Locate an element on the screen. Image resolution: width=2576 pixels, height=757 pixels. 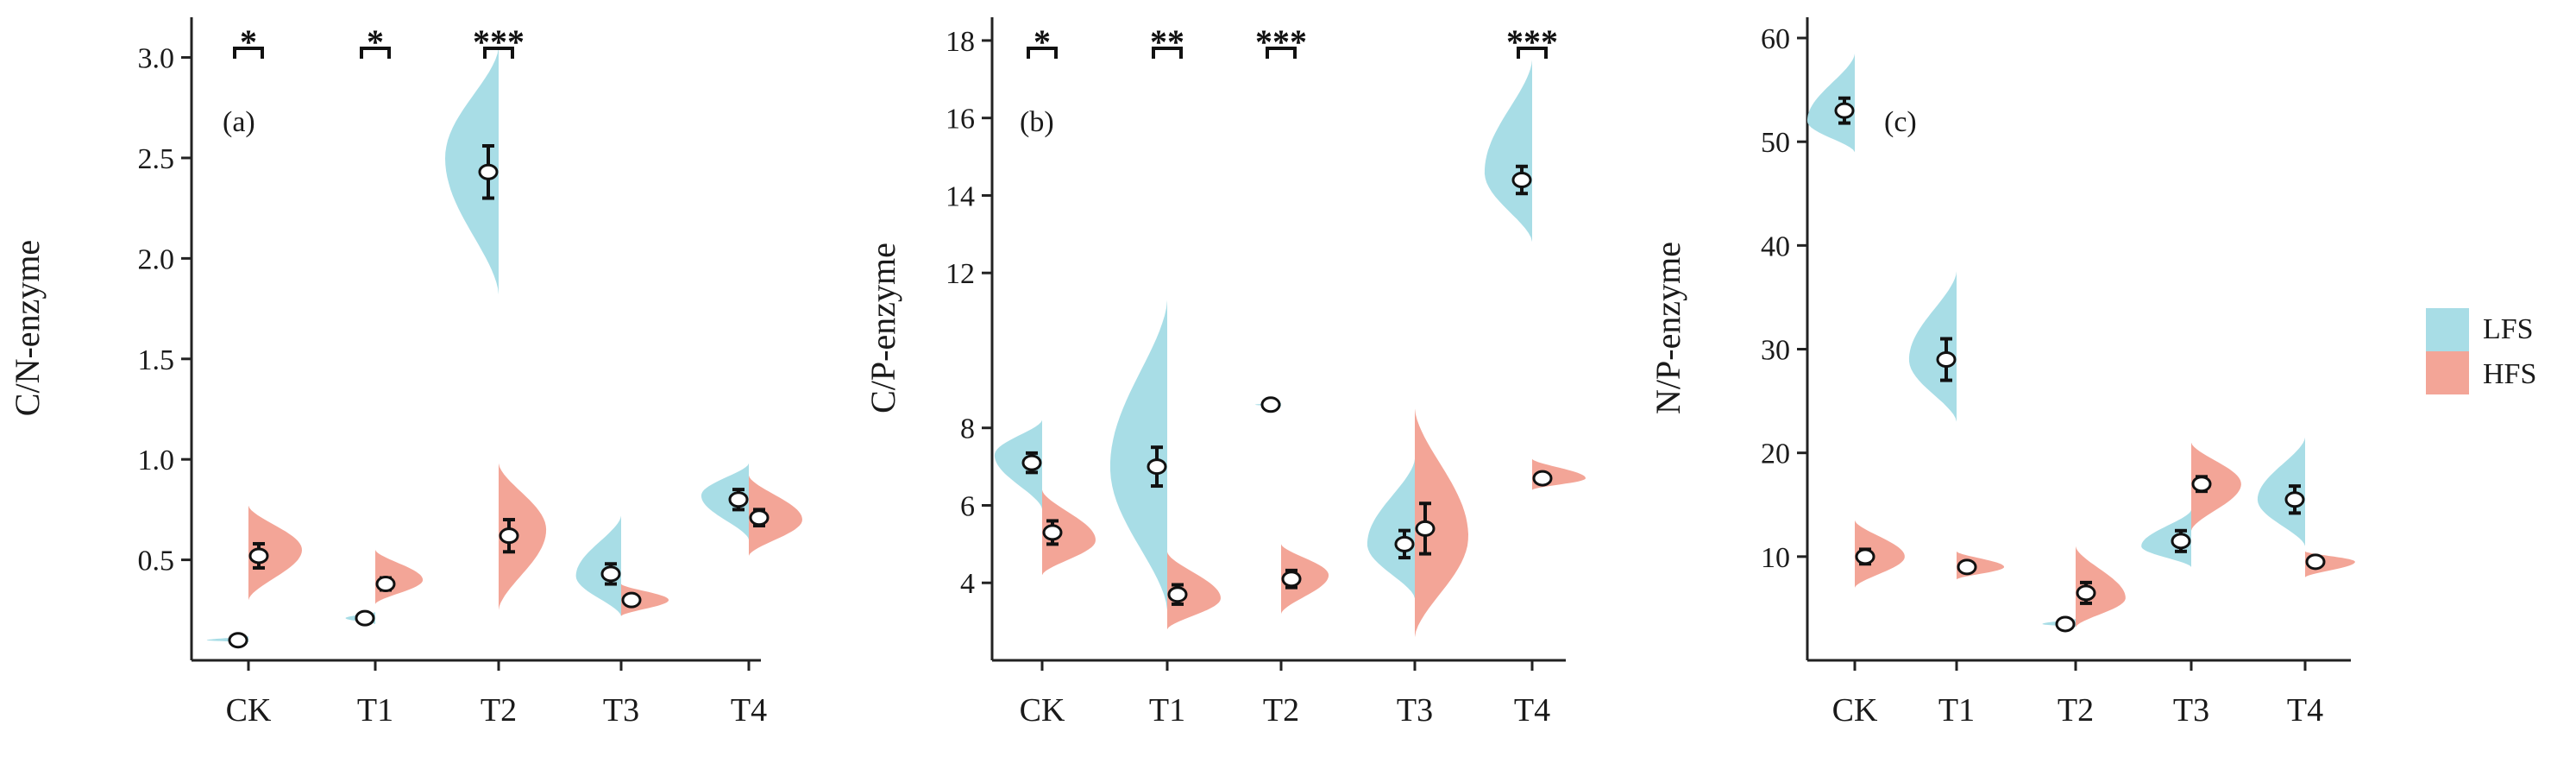
y-tick-label: 2.5 is located at coordinates (156, 159).